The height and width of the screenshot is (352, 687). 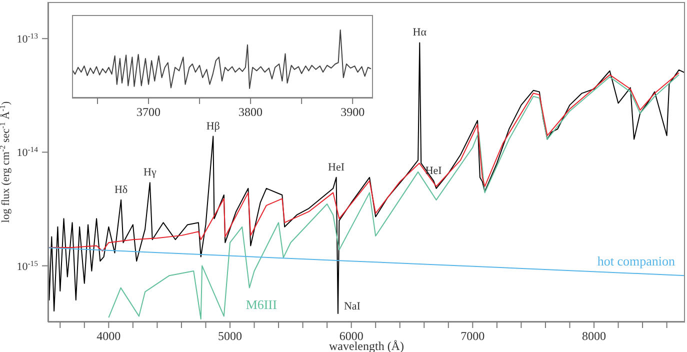 What do you see at coordinates (472, 336) in the screenshot?
I see `x-tick-label: 7000` at bounding box center [472, 336].